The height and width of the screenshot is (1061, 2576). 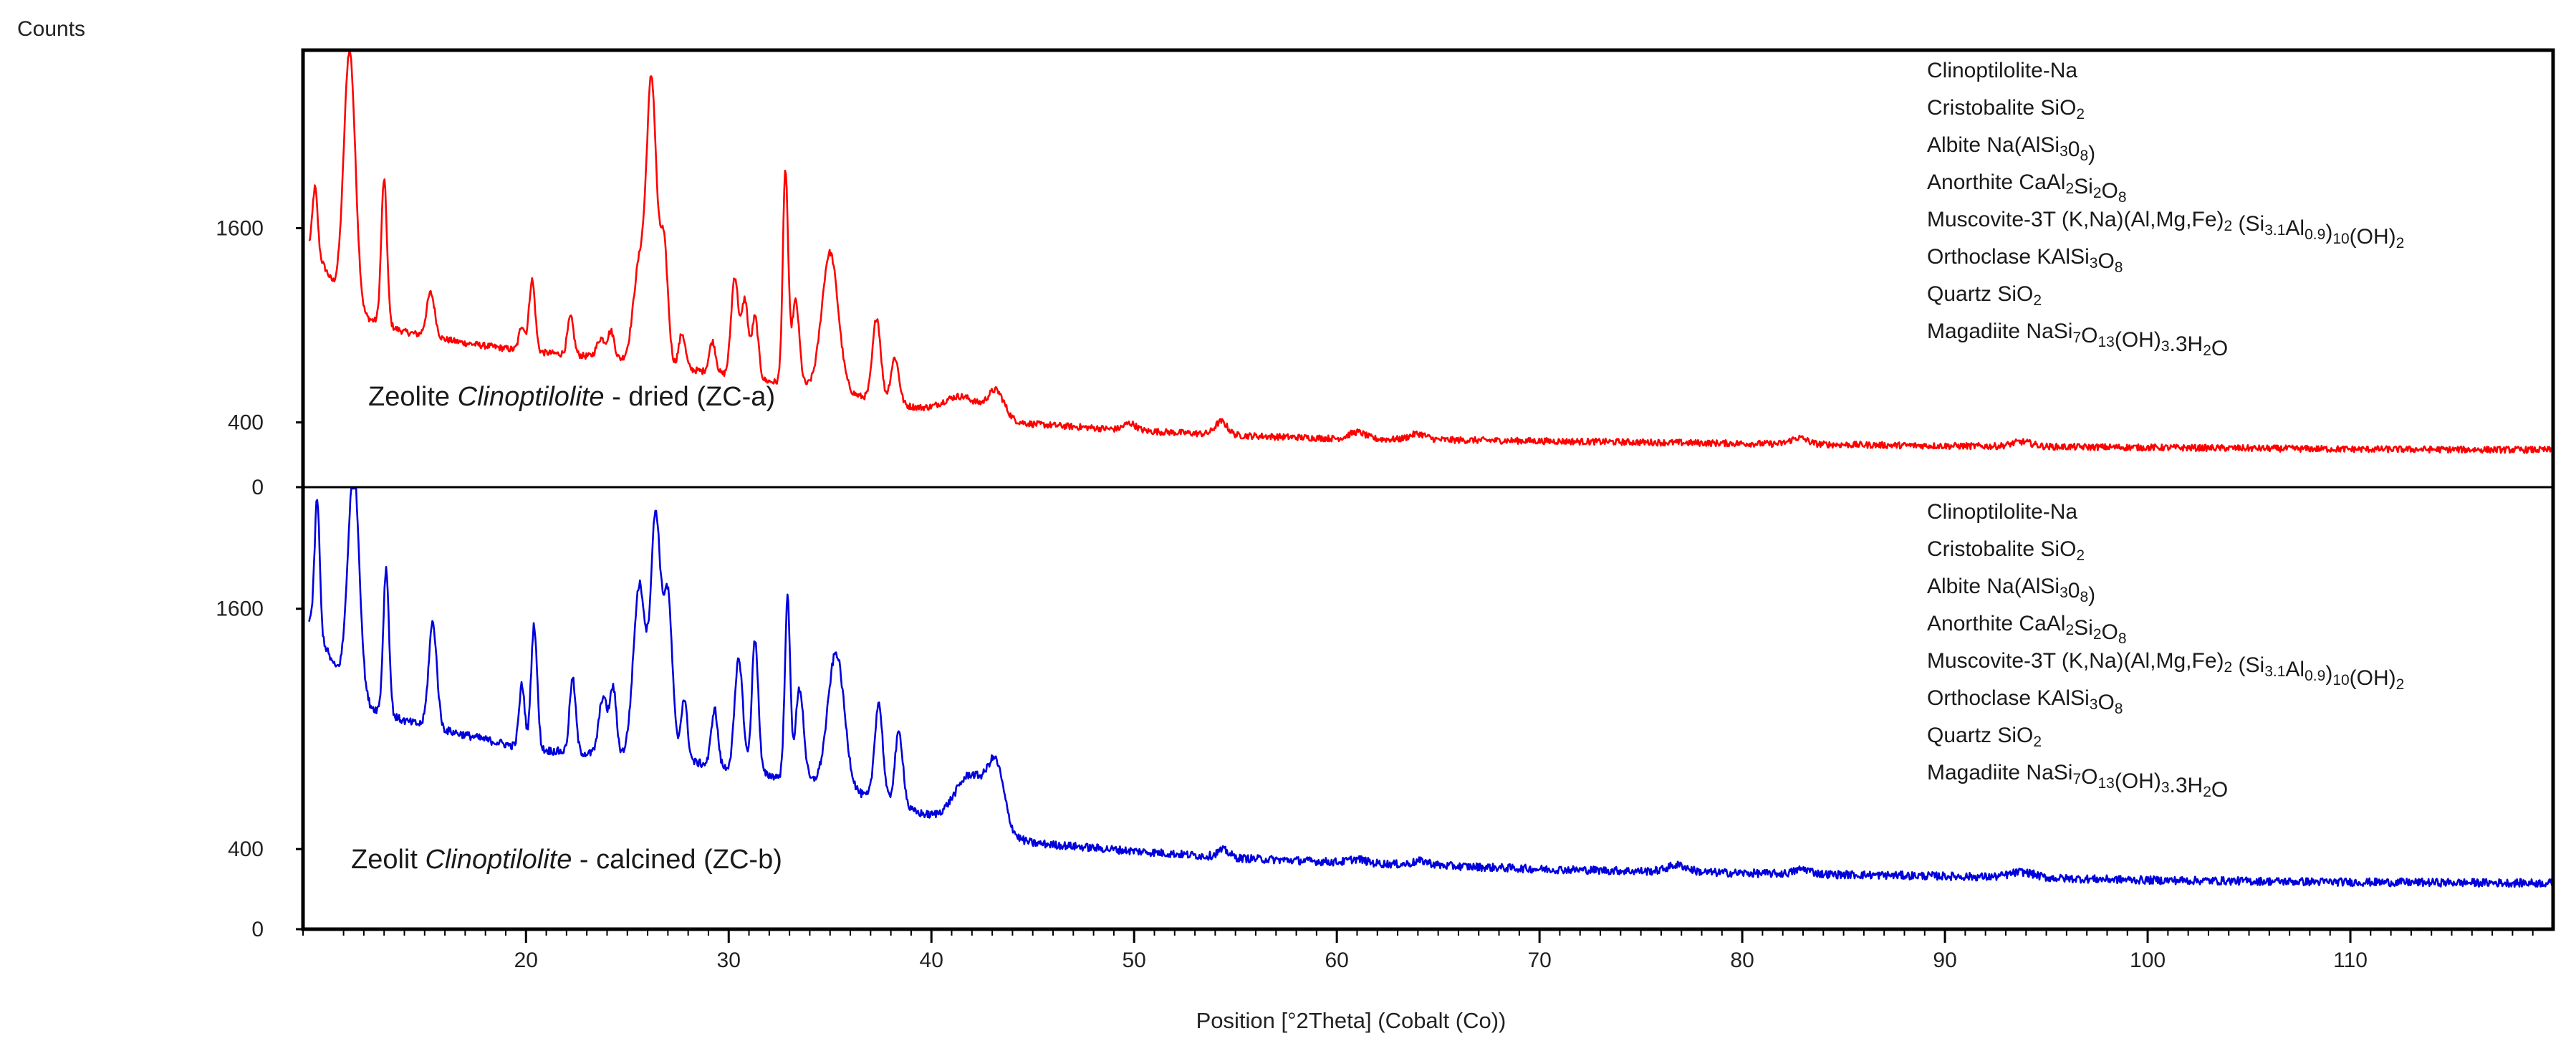 What do you see at coordinates (51, 29) in the screenshot?
I see `y-axis-title: Counts` at bounding box center [51, 29].